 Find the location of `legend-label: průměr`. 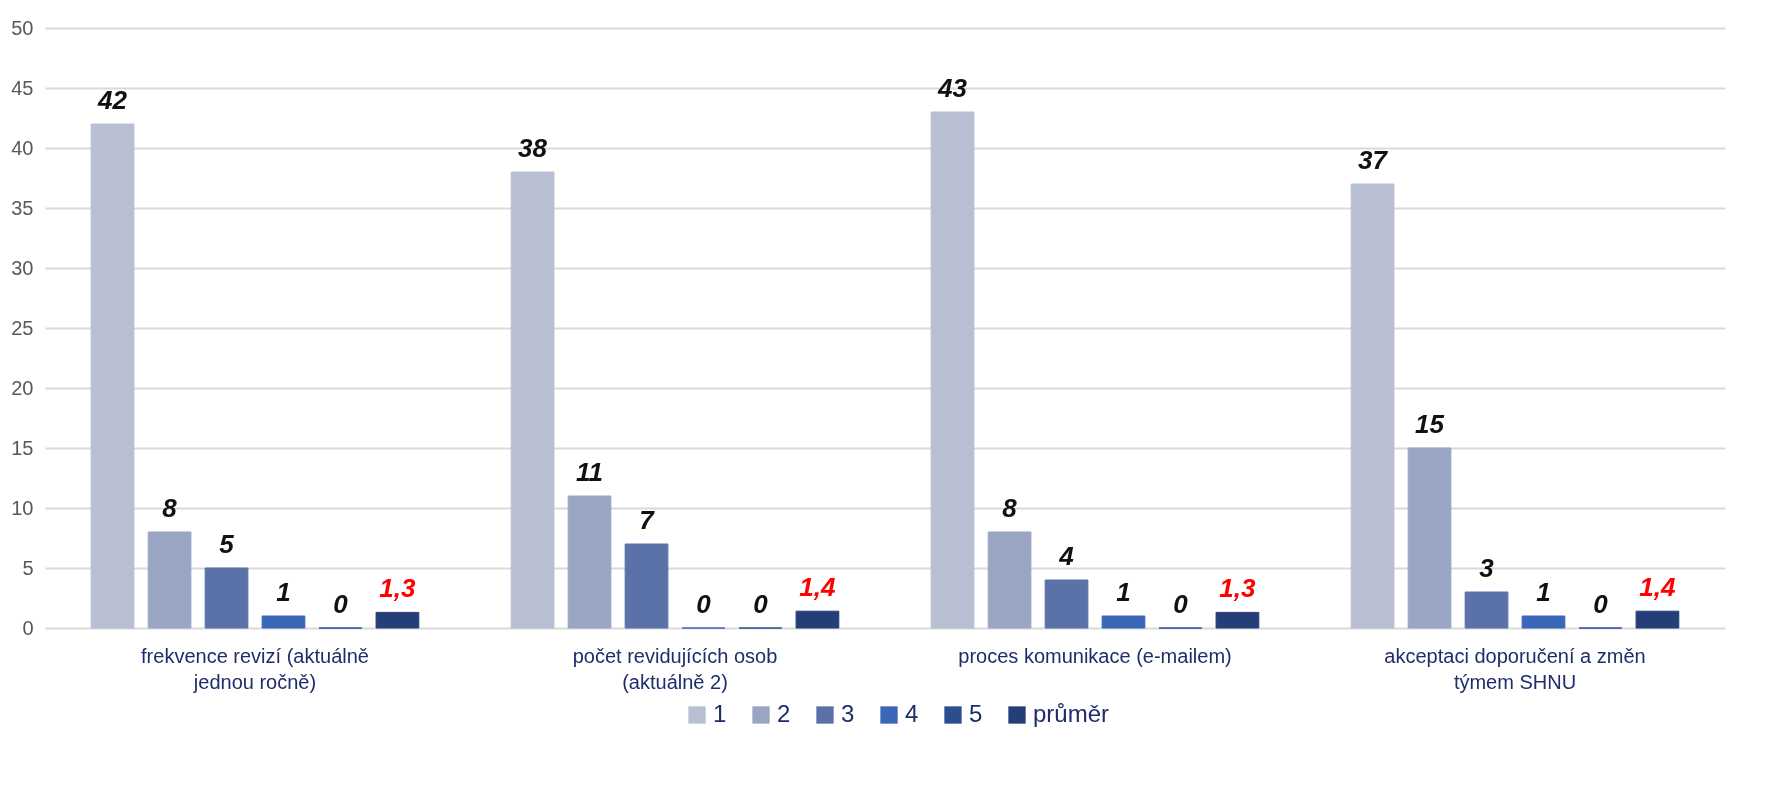

legend-label: průměr is located at coordinates (1071, 713).